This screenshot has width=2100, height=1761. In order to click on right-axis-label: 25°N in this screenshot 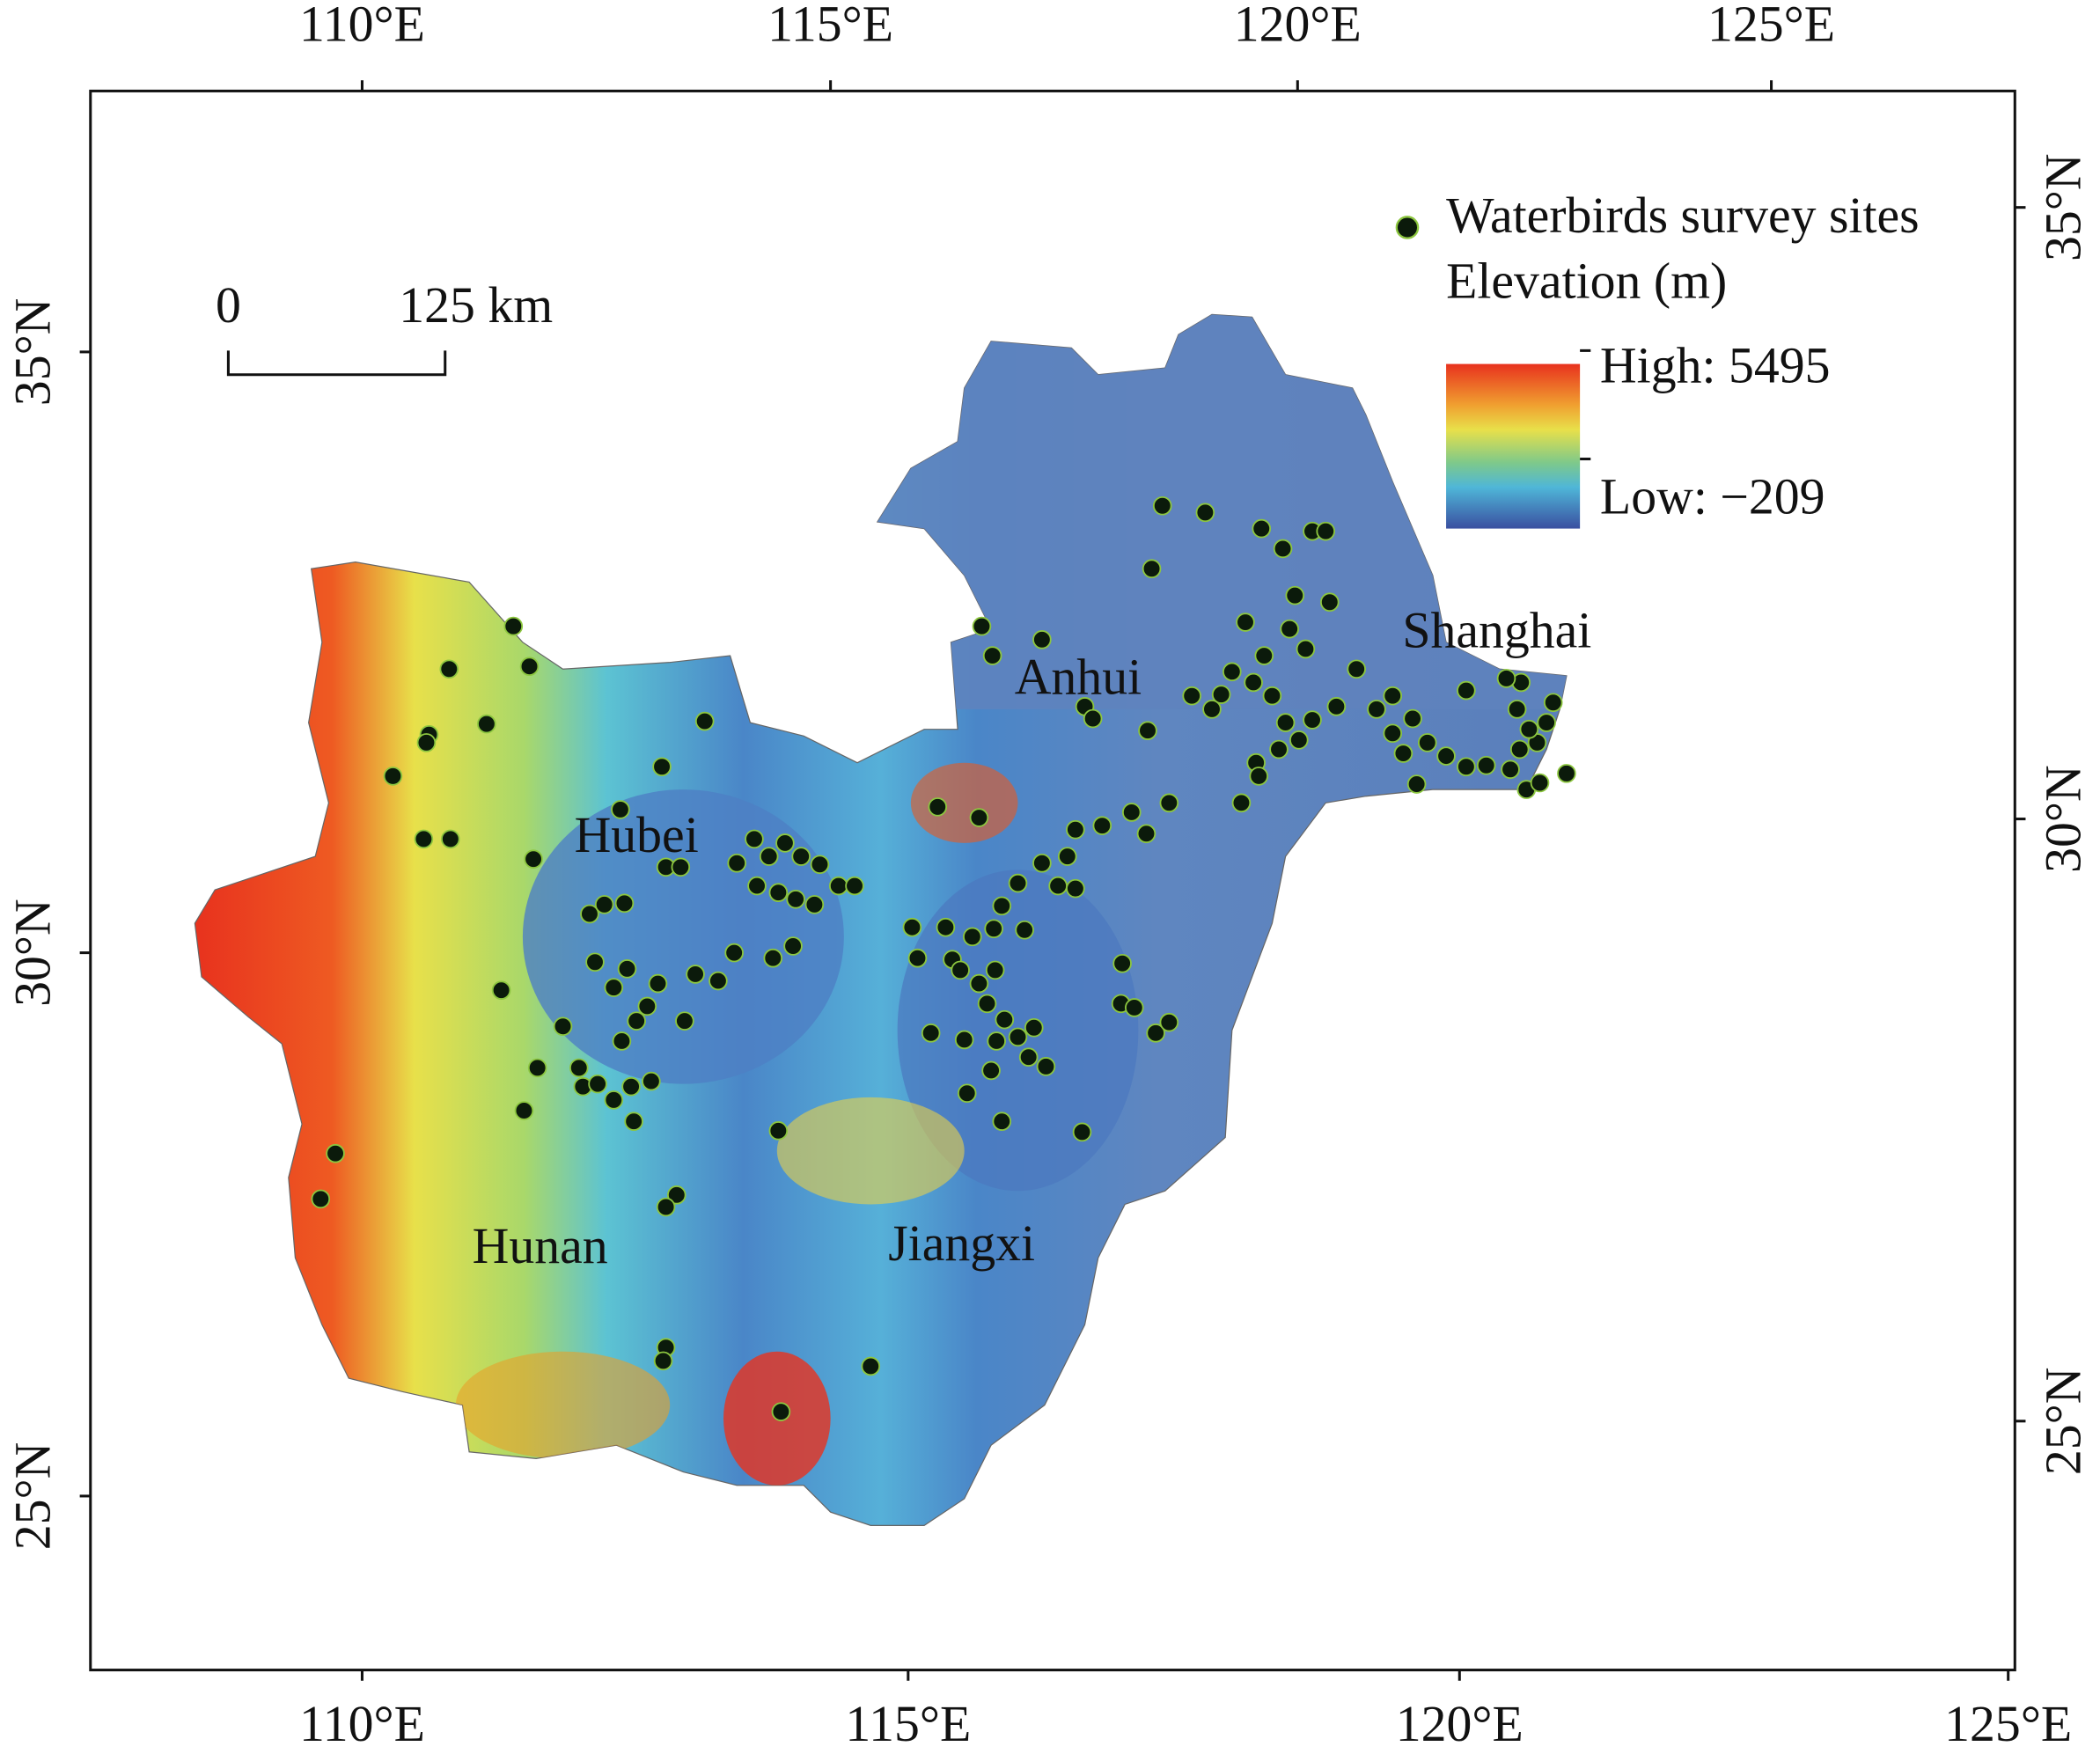, I will do `click(2063, 1421)`.